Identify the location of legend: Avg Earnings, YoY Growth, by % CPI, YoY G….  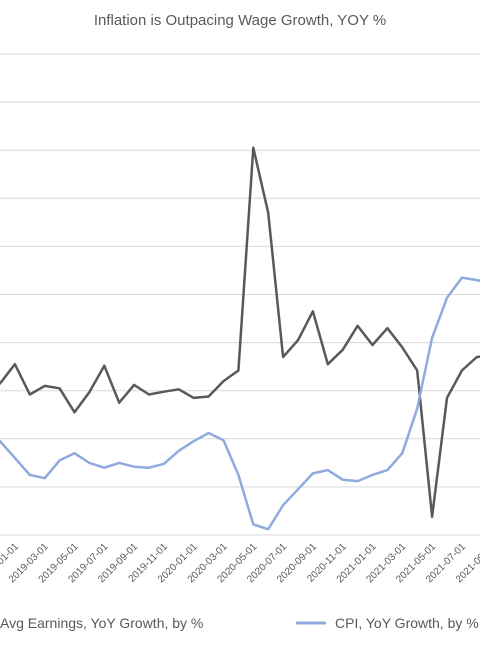
(239, 623).